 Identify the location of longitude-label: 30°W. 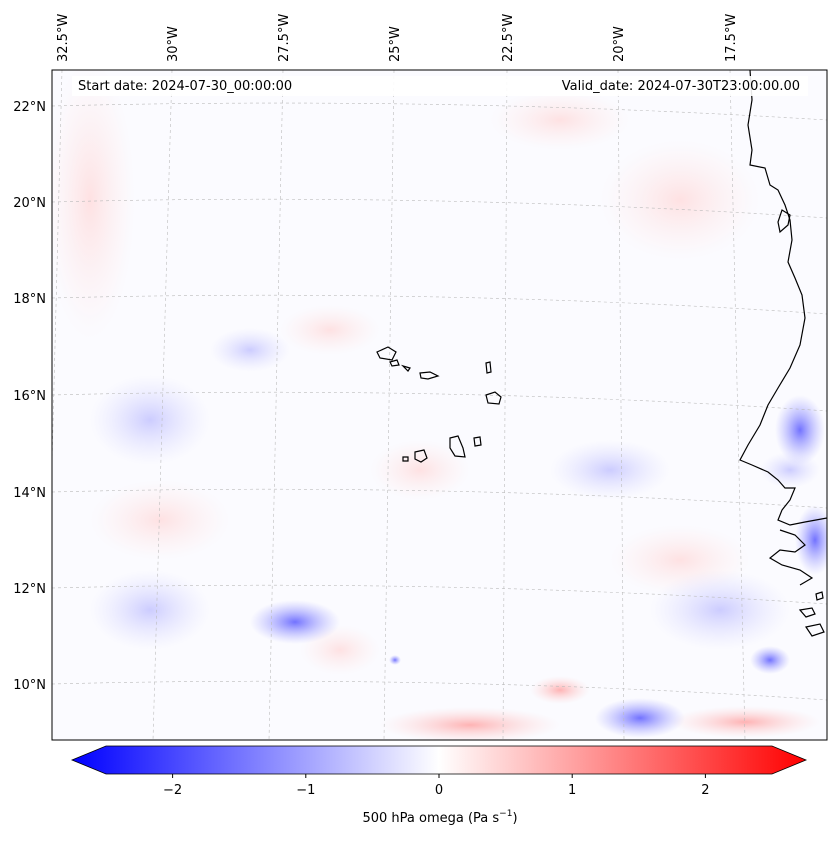
(173, 44).